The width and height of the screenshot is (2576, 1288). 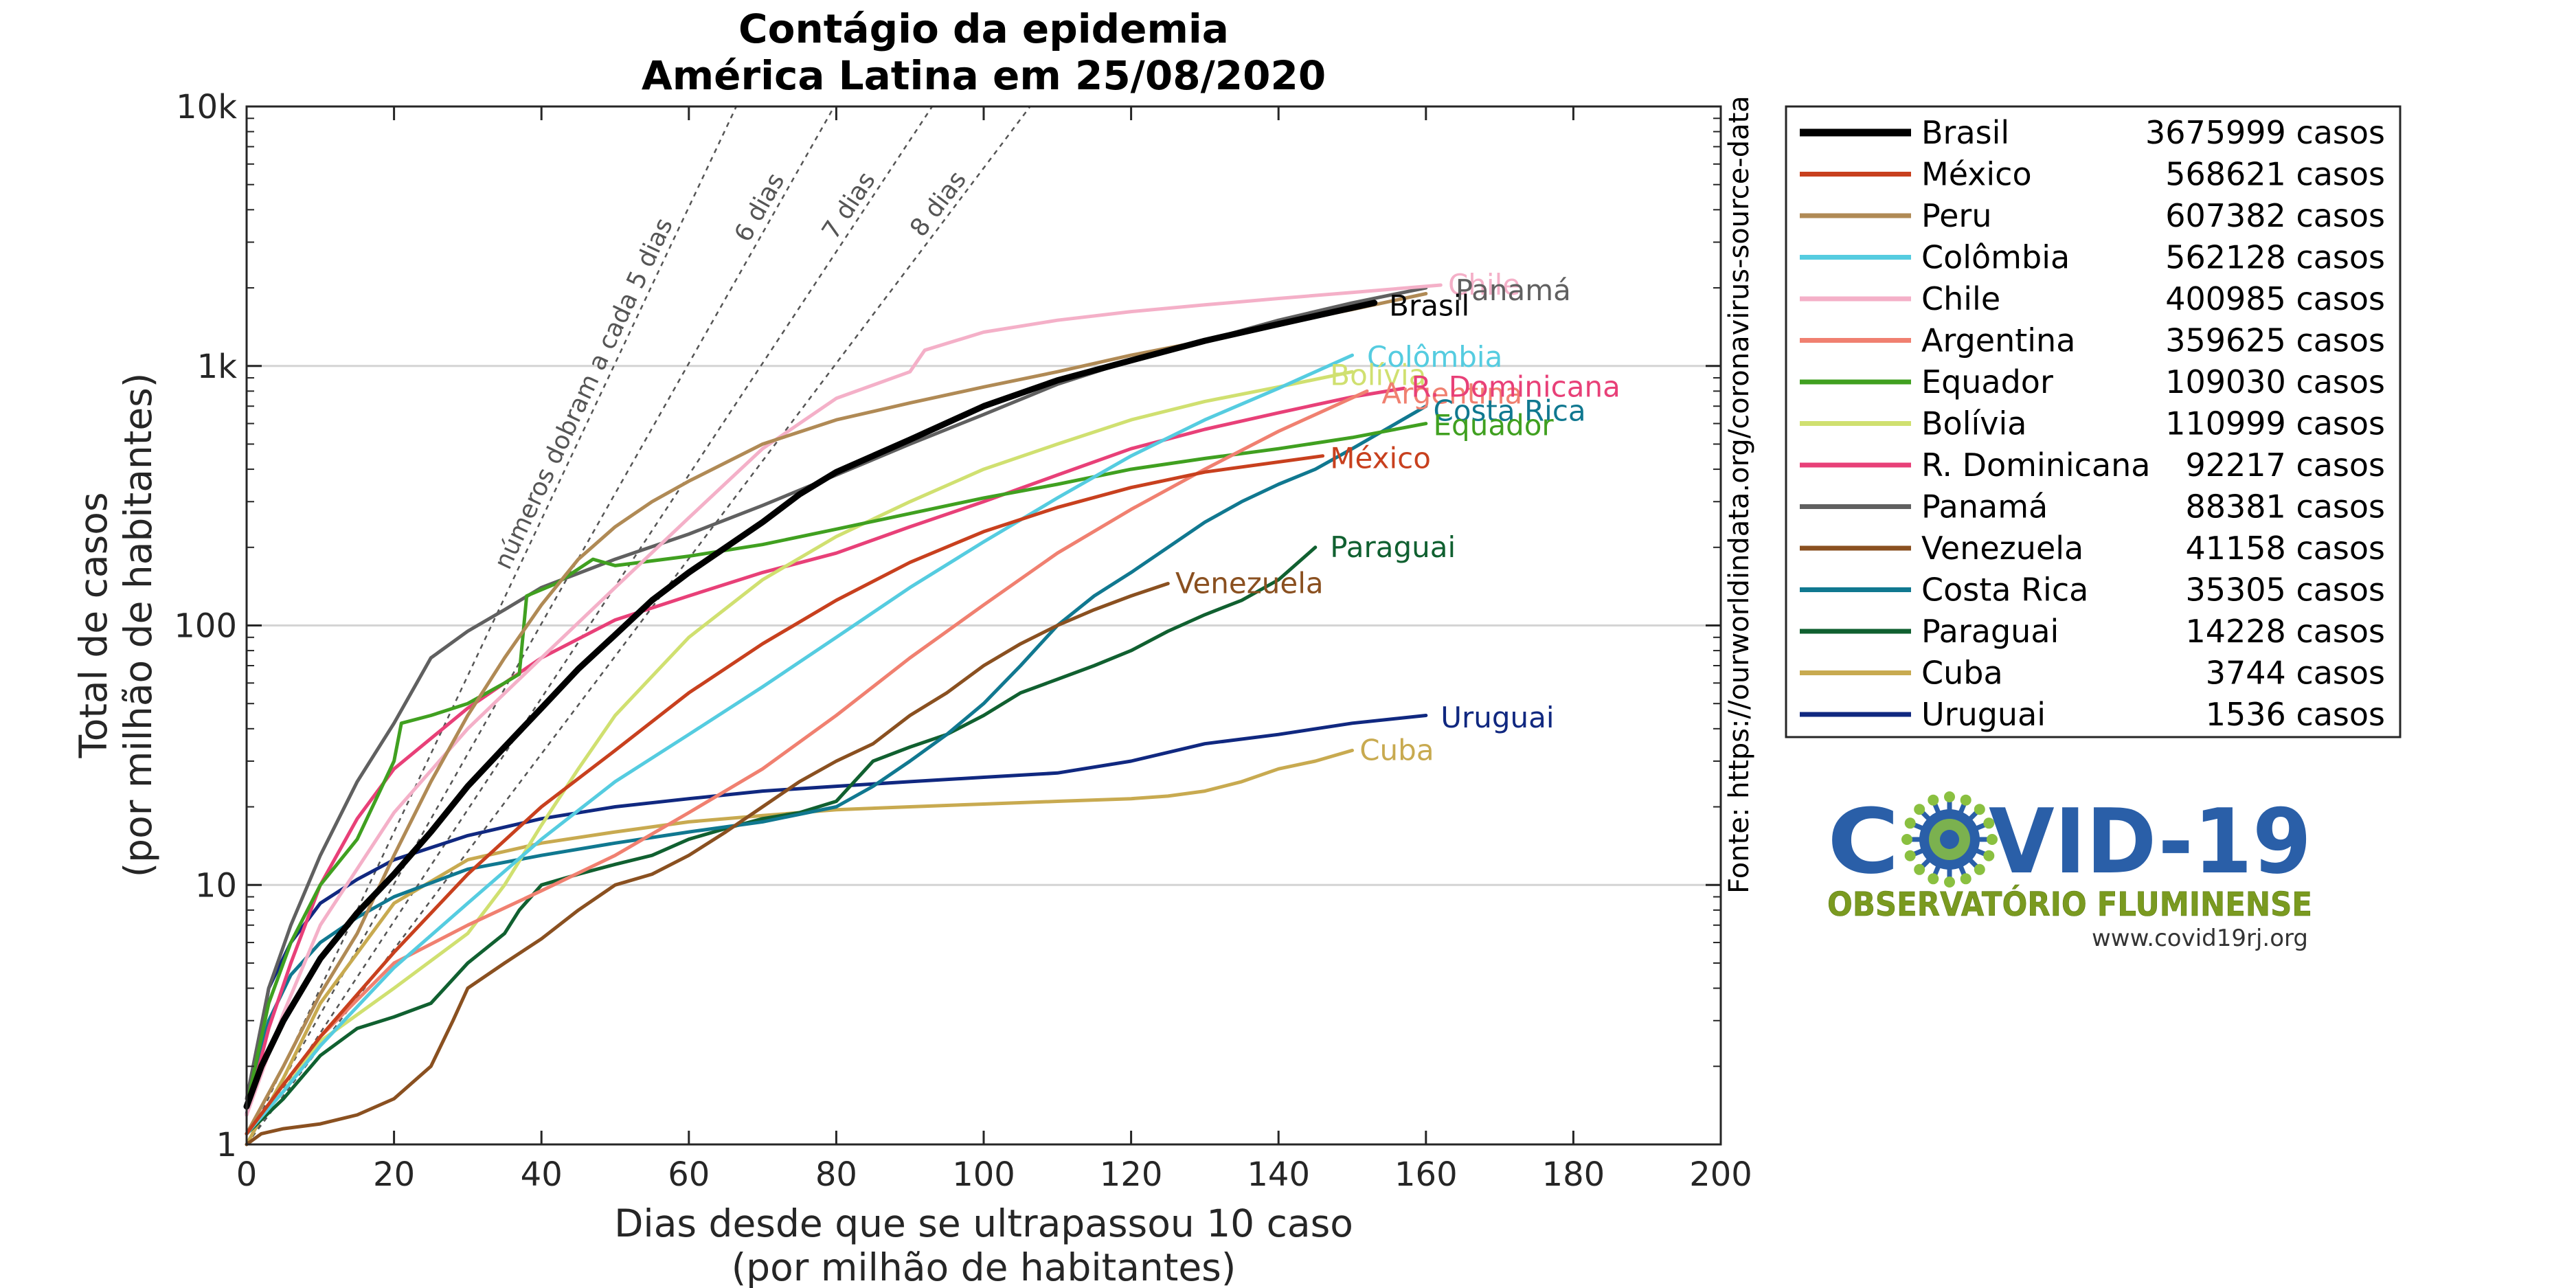 What do you see at coordinates (1380, 458) in the screenshot?
I see `series-end-label: México` at bounding box center [1380, 458].